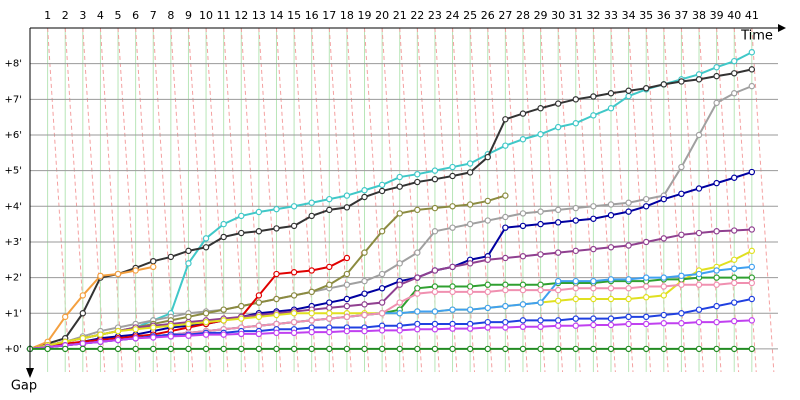 This screenshot has height=400, width=800. Describe the element at coordinates (417, 15) in the screenshot. I see `x-tick-label: 22` at that location.